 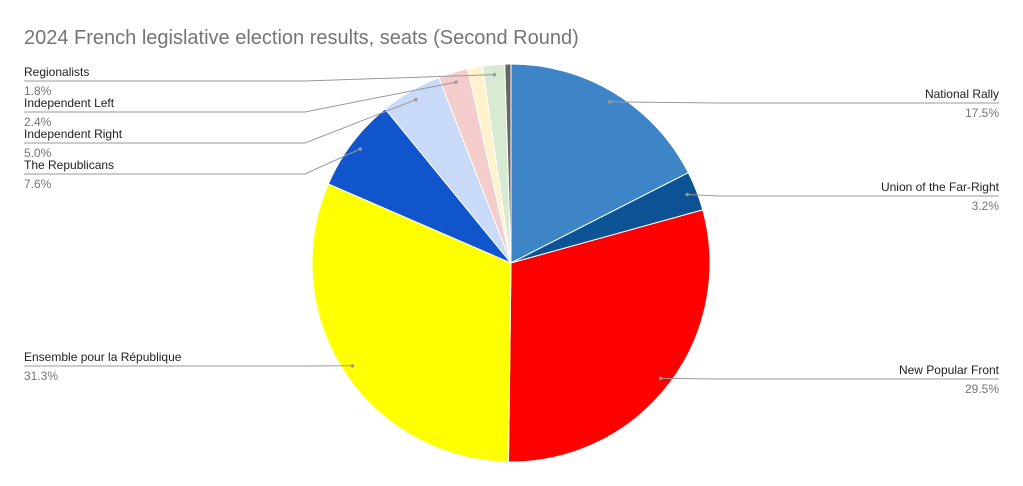 What do you see at coordinates (982, 113) in the screenshot?
I see `slice-value: 17.5%` at bounding box center [982, 113].